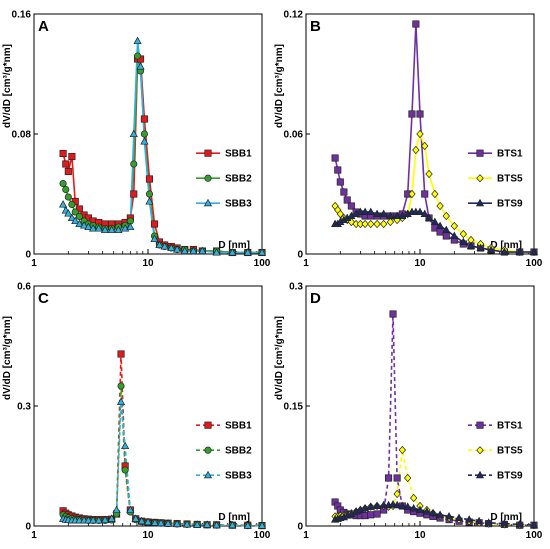 This screenshot has height=549, width=550. What do you see at coordinates (510, 451) in the screenshot?
I see `legend-label-bts5: BTS5` at bounding box center [510, 451].